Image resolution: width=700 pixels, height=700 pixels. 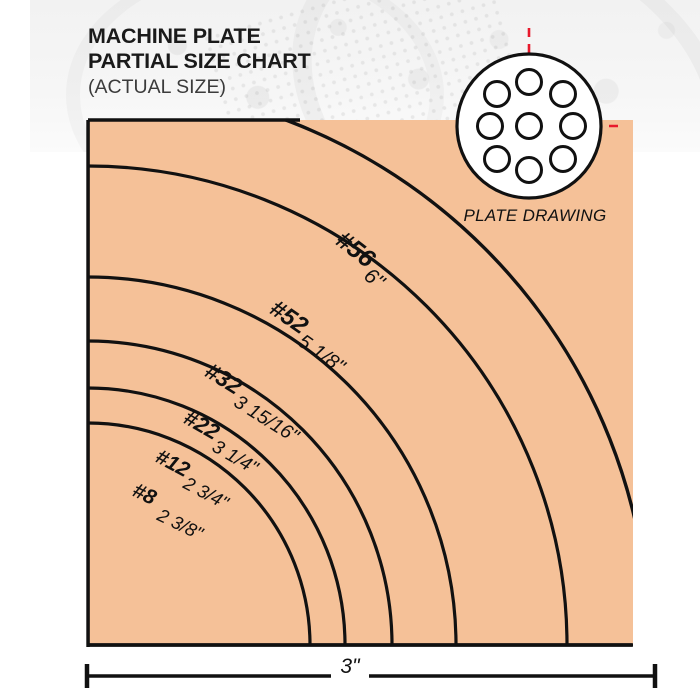 I want to click on scale-bar-label: 3", so click(x=350, y=667).